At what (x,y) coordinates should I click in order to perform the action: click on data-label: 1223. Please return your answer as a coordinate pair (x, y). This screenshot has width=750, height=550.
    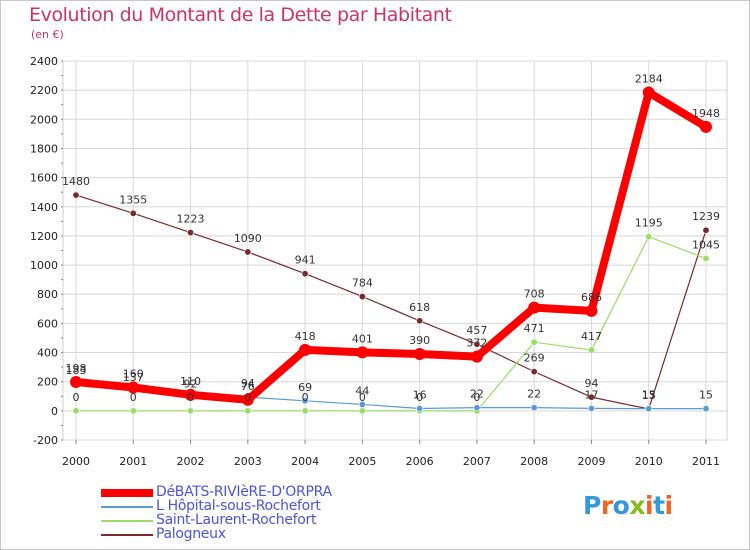
    Looking at the image, I should click on (191, 219).